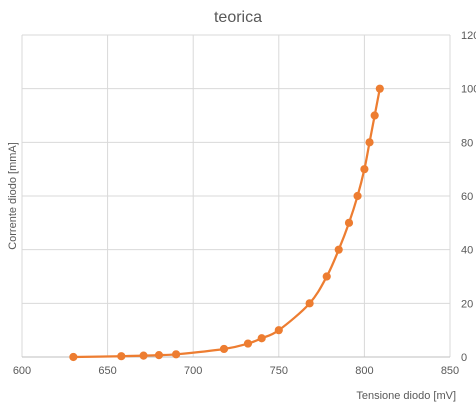 The image size is (476, 403). Describe the element at coordinates (467, 251) in the screenshot. I see `y-tick-label: 40` at that location.